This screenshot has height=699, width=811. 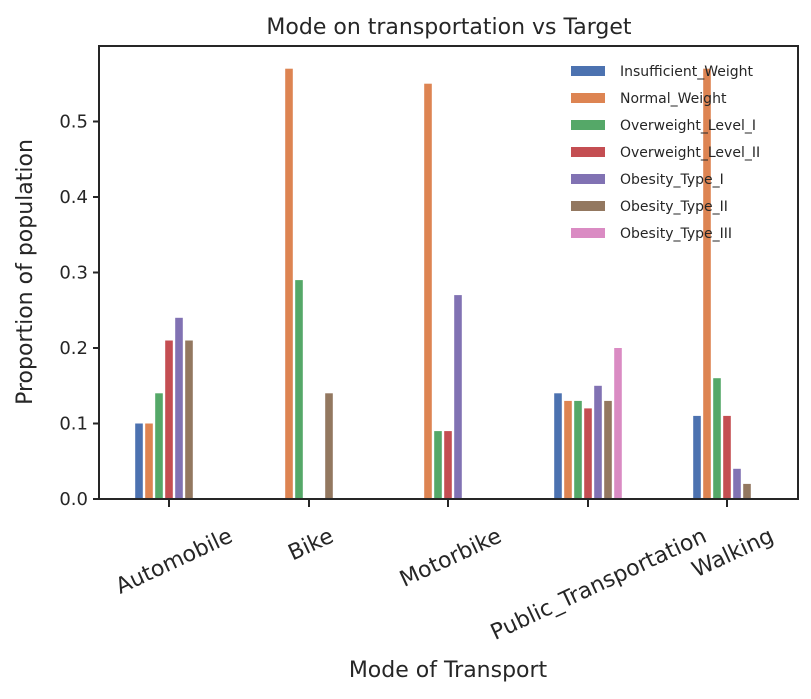 What do you see at coordinates (697, 457) in the screenshot?
I see `bar-Insufficient_Weight-Walking` at bounding box center [697, 457].